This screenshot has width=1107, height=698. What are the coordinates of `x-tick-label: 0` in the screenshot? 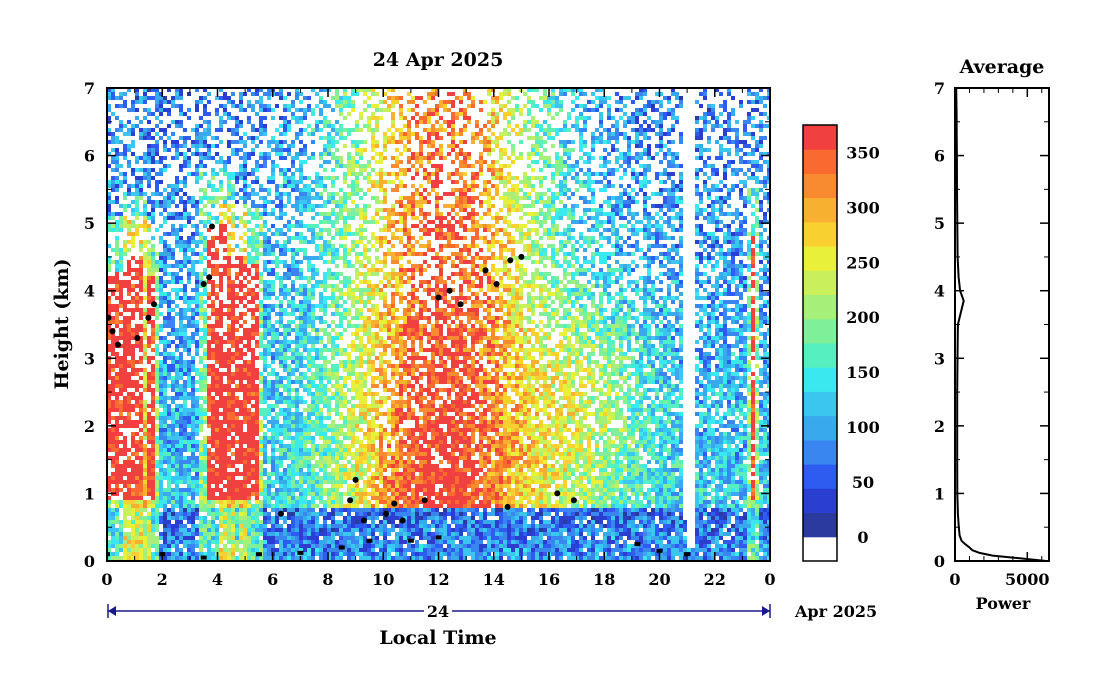 It's located at (769, 579).